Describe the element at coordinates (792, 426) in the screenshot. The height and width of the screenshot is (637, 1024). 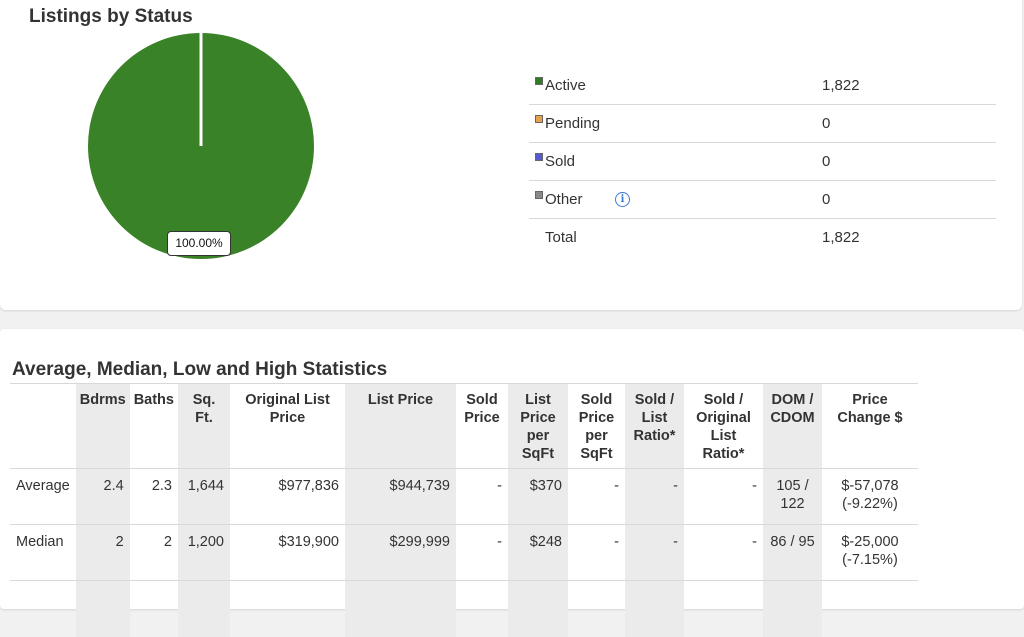
I see `header-dom-cdom: DOM / CDOM` at that location.